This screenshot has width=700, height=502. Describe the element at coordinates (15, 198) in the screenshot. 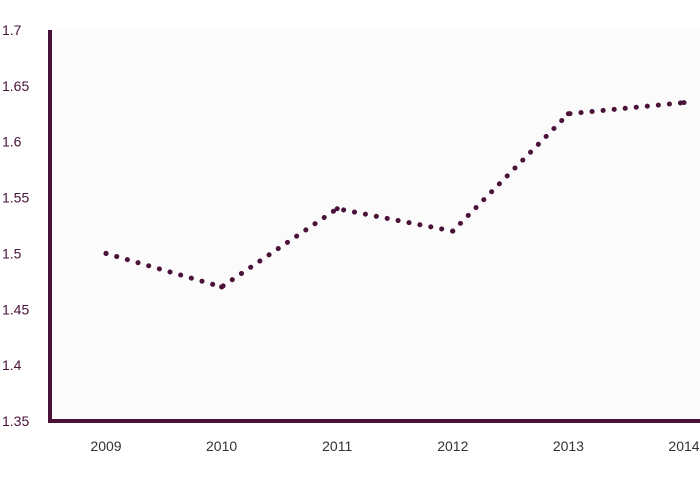

I see `y-tick-label: 1.55` at that location.